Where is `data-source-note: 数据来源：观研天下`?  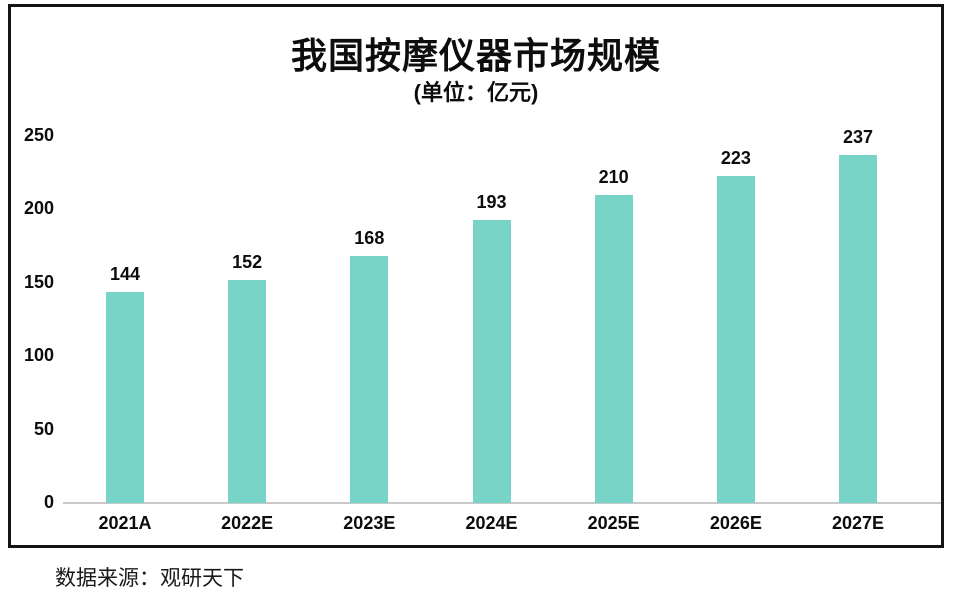 data-source-note: 数据来源：观研天下 is located at coordinates (149, 578).